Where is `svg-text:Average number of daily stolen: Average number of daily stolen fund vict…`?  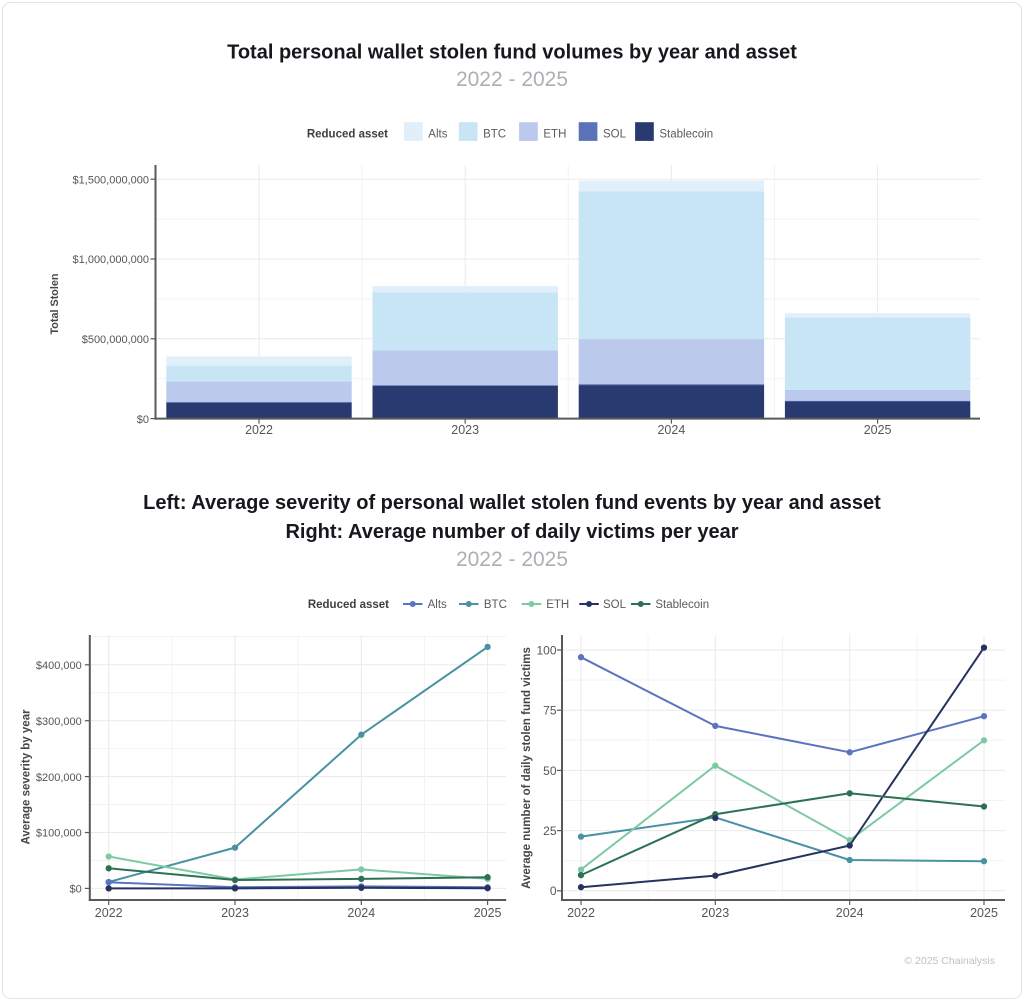 svg-text:Average number of daily stolen: Average number of daily stolen fund vict… is located at coordinates (527, 768).